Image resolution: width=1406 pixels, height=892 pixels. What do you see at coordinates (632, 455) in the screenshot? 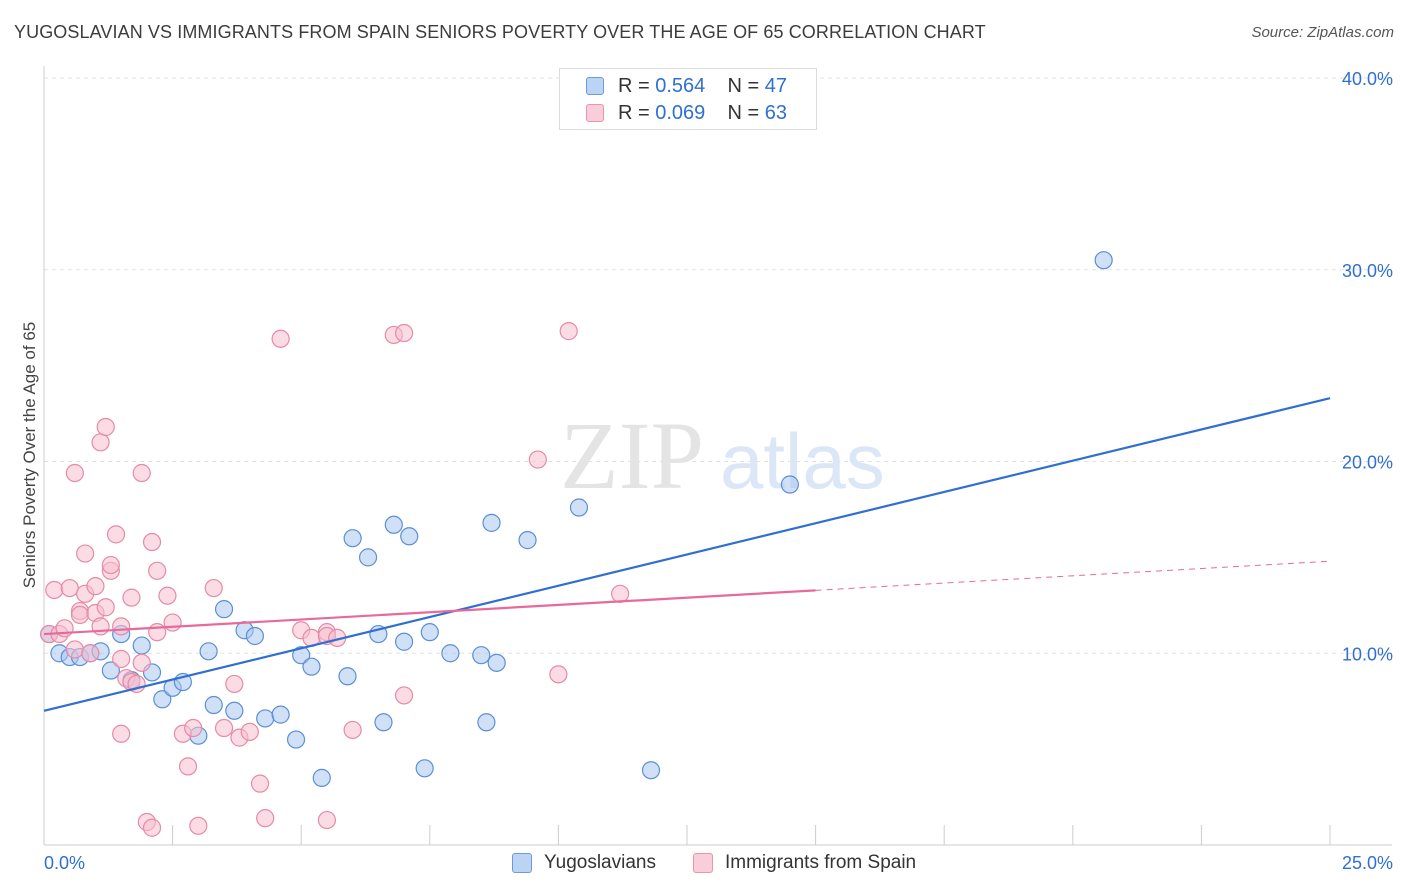
I see `watermark-zip: ZIP` at bounding box center [632, 455].